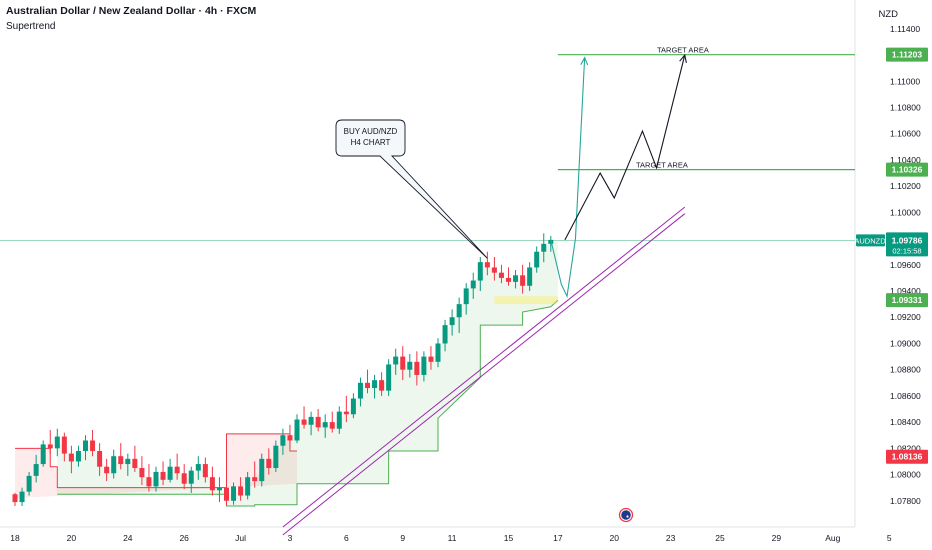 This screenshot has height=550, width=932. What do you see at coordinates (371, 131) in the screenshot?
I see `callout-line-1: BUY AUD/NZD` at bounding box center [371, 131].